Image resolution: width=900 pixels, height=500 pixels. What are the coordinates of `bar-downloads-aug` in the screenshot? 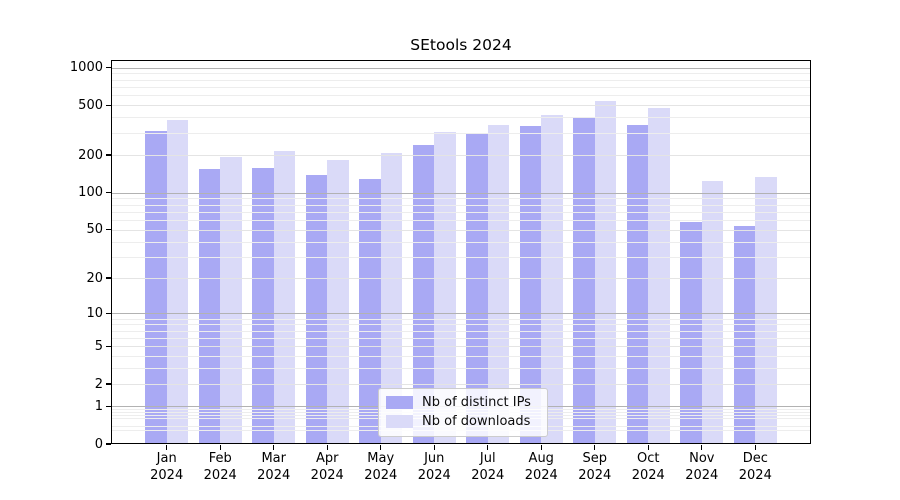 It's located at (552, 279).